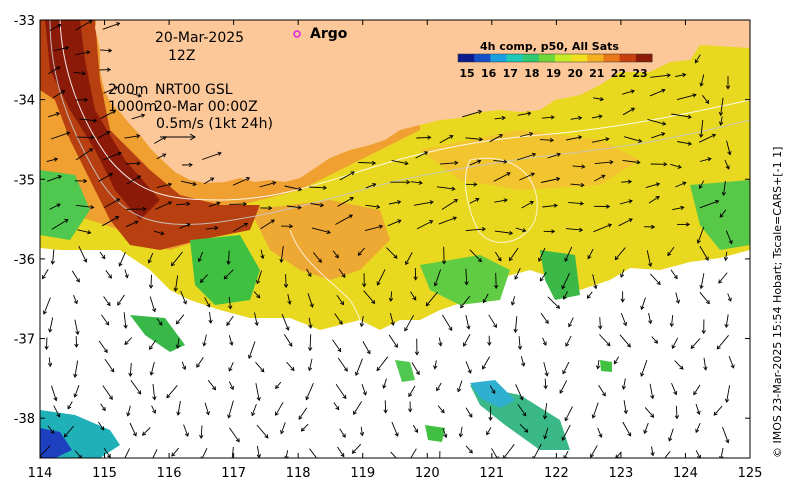  Describe the element at coordinates (466, 58) in the screenshot. I see `colorbar-swatch` at that location.